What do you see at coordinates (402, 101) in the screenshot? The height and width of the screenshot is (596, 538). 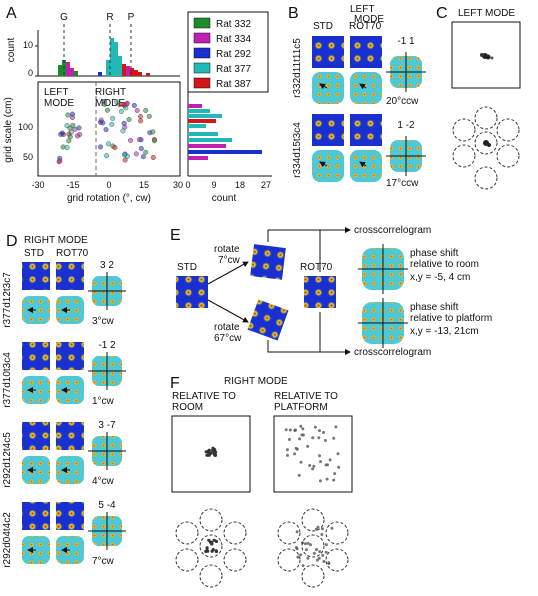 I see `panel-b-rot-1: 20°ccw` at bounding box center [402, 101].